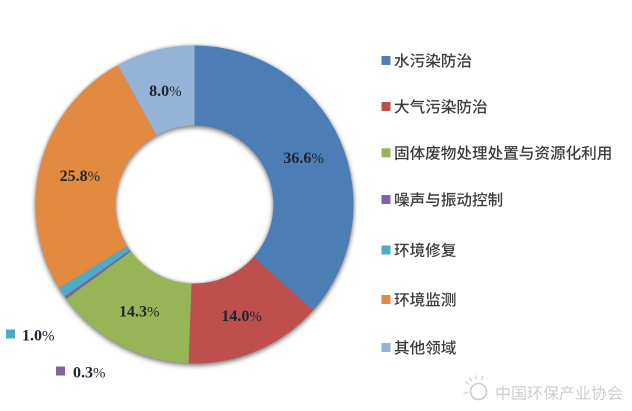  I want to click on svg-text: 14.3%, so click(139, 312).